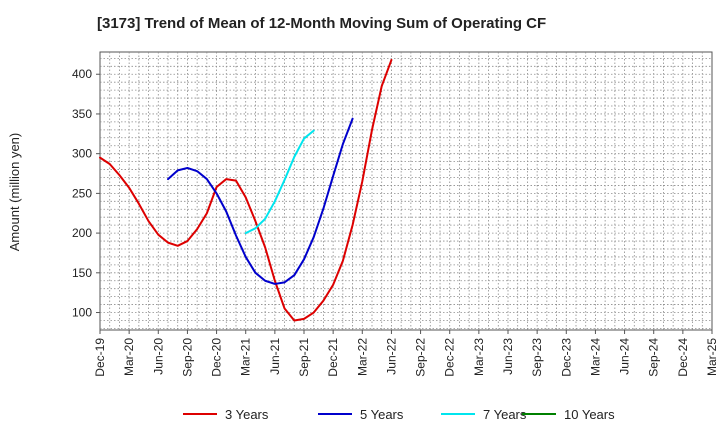 This screenshot has height=440, width=720. What do you see at coordinates (14, 192) in the screenshot?
I see `y-axis-label: Amount (million yen)` at bounding box center [14, 192].